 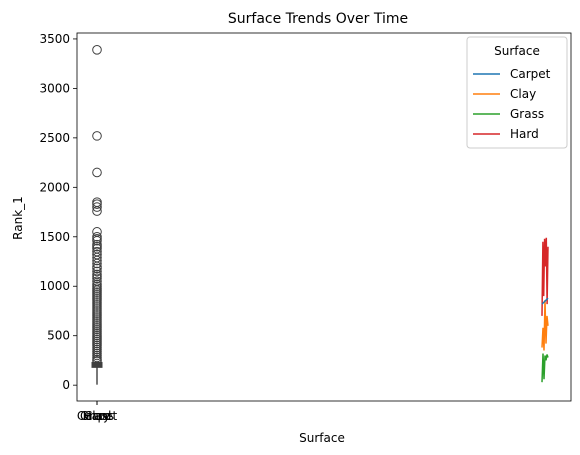 What do you see at coordinates (527, 114) in the screenshot?
I see `legend-entry-grass: Grass` at bounding box center [527, 114].